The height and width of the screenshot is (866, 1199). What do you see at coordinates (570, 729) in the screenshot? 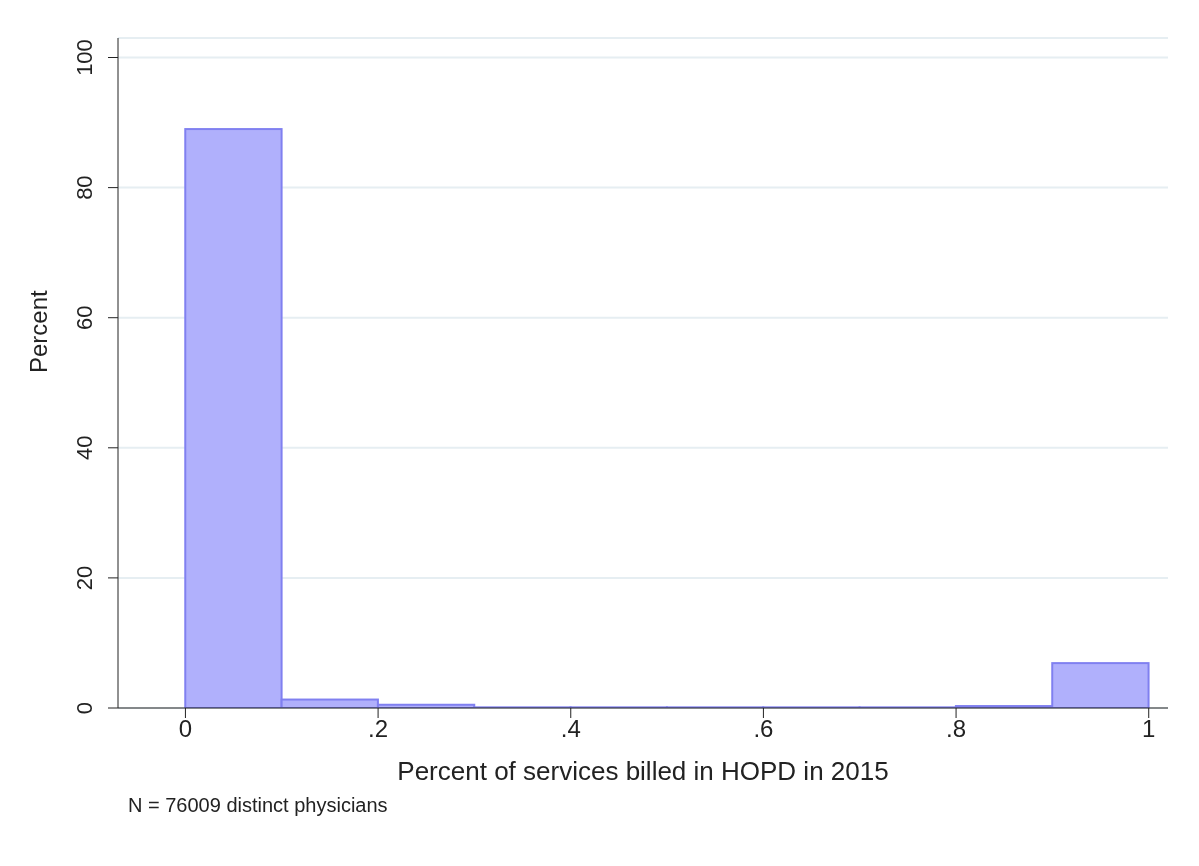
I see `x-tick-label: .4` at bounding box center [570, 729].